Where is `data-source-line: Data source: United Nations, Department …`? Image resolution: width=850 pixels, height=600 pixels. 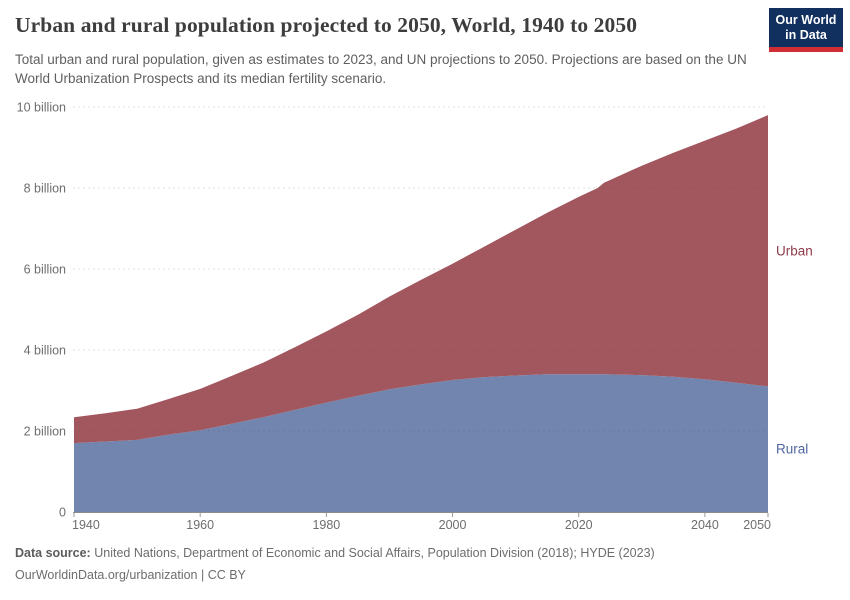
data-source-line: Data source: United Nations, Department … is located at coordinates (425, 553).